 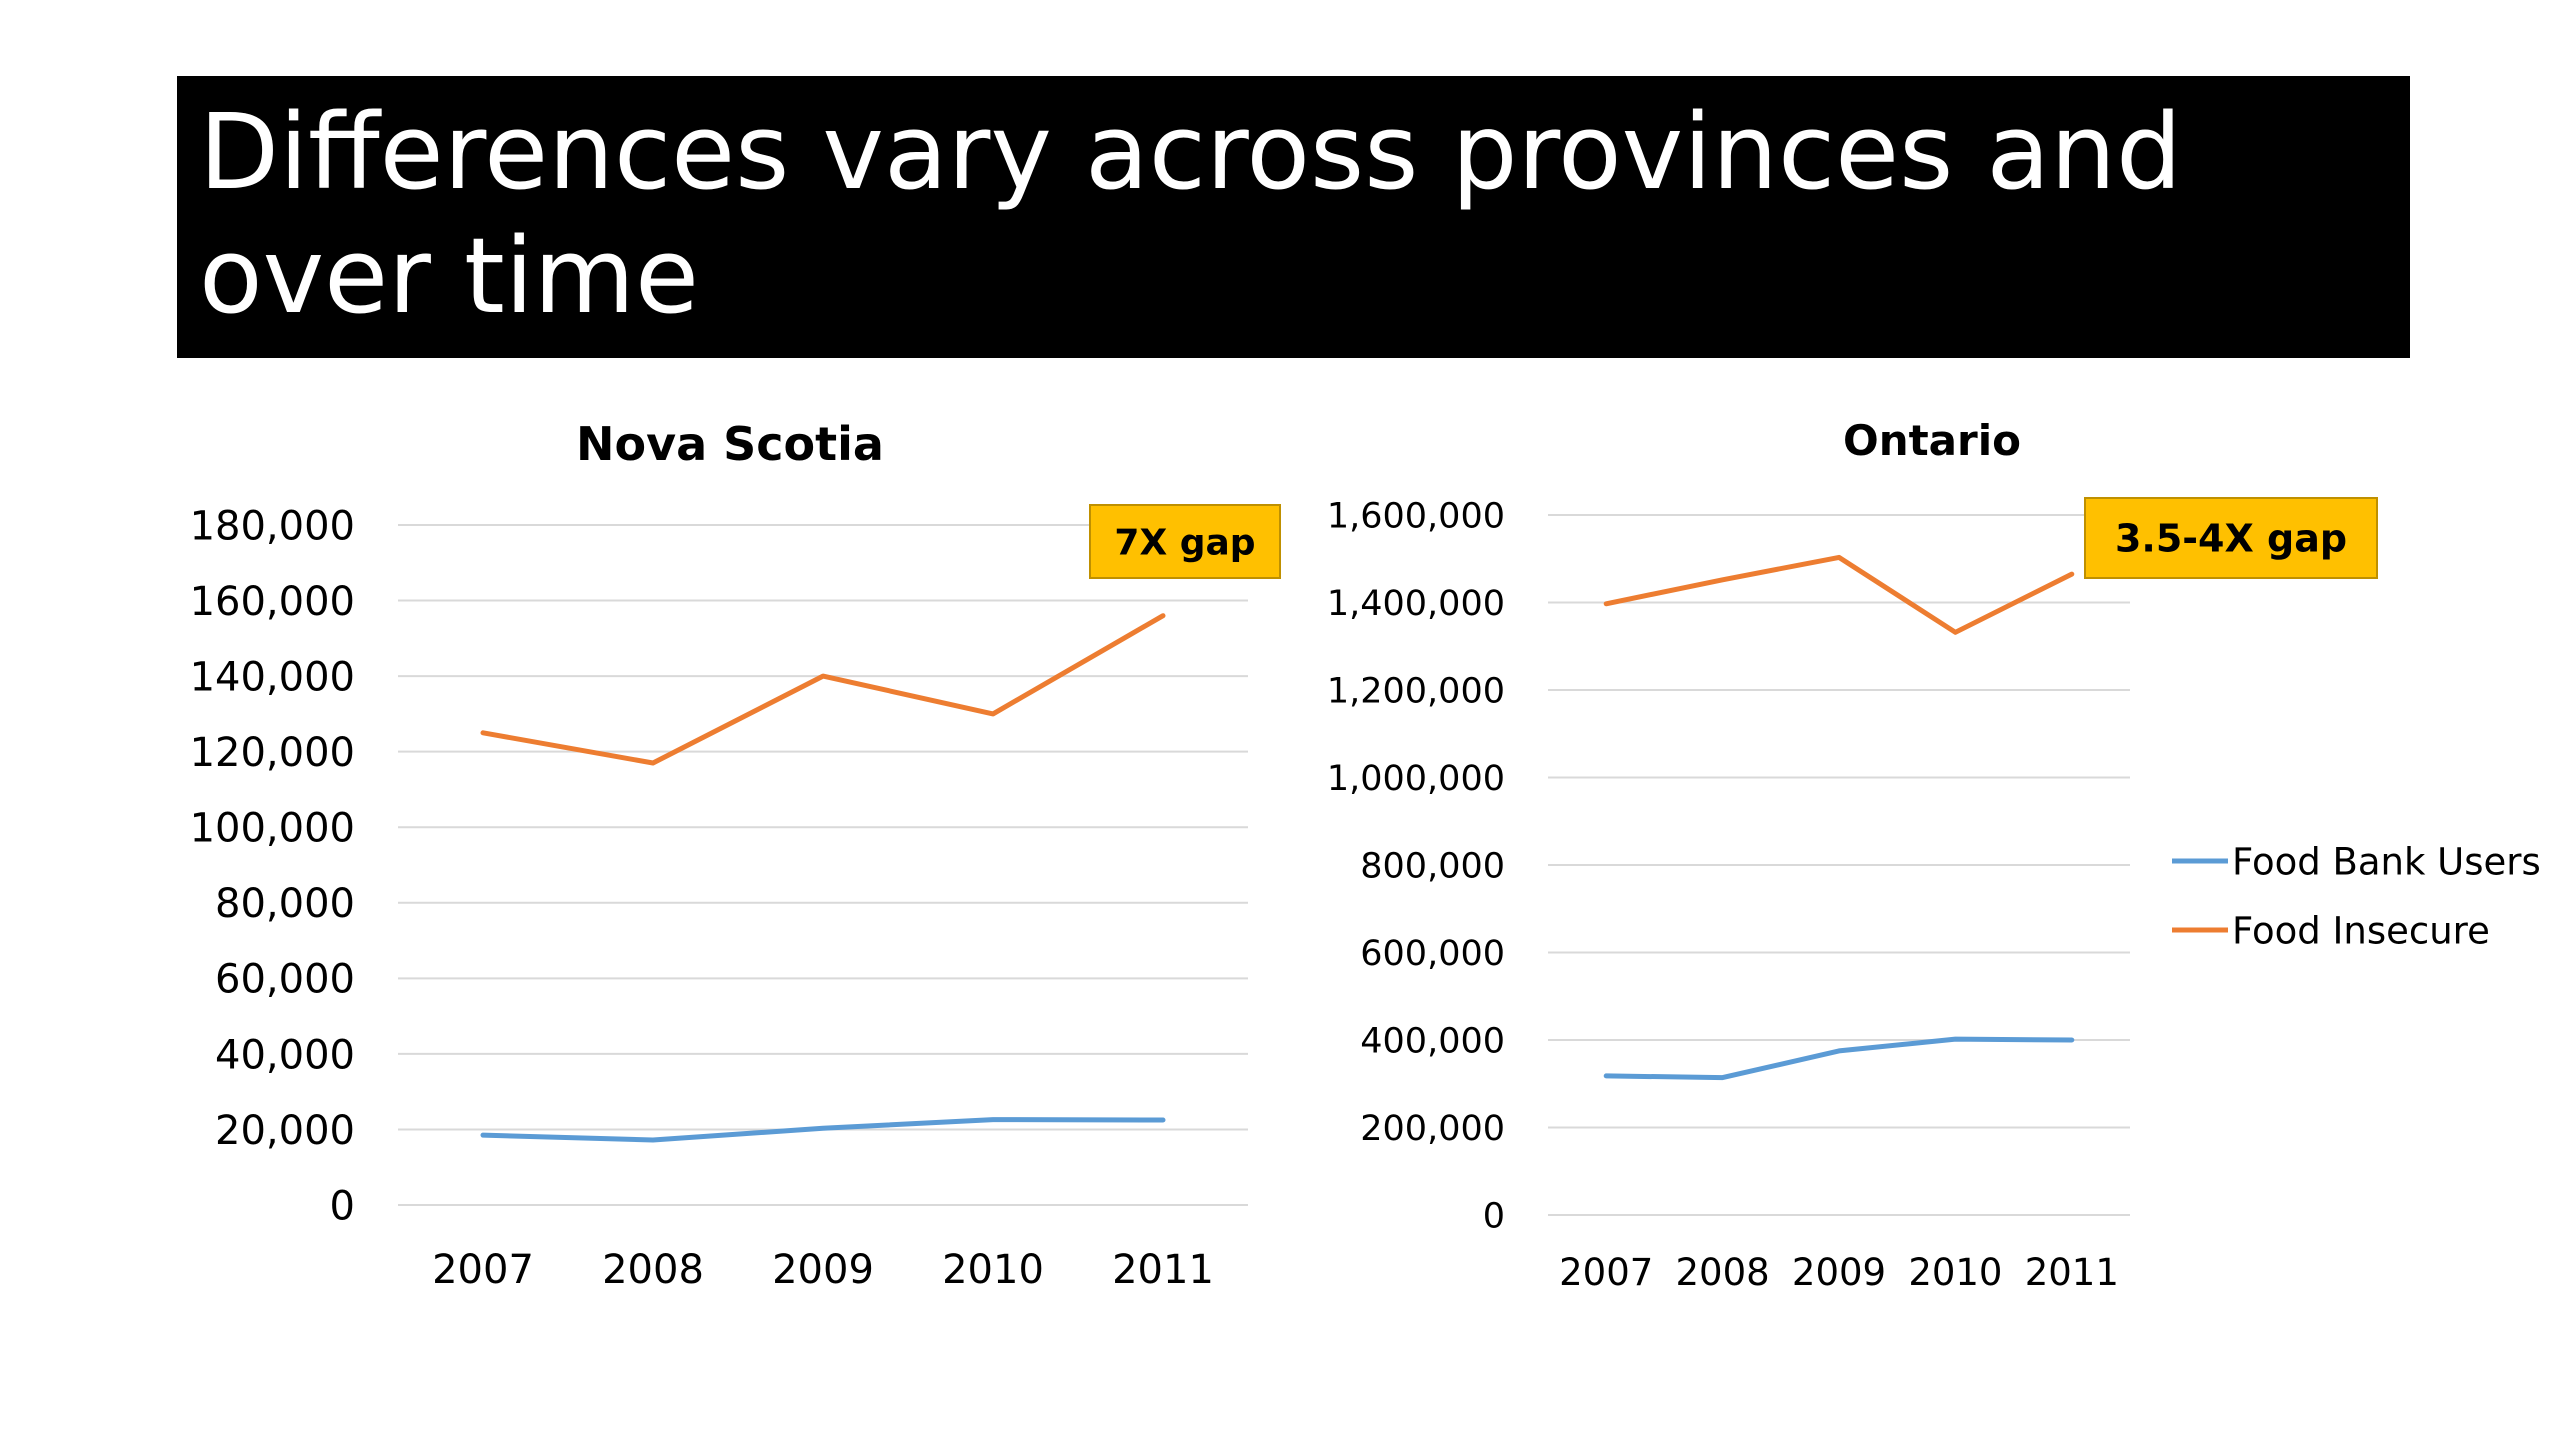 What do you see at coordinates (2072, 1272) in the screenshot?
I see `ontario-x-tick-label: 2011` at bounding box center [2072, 1272].